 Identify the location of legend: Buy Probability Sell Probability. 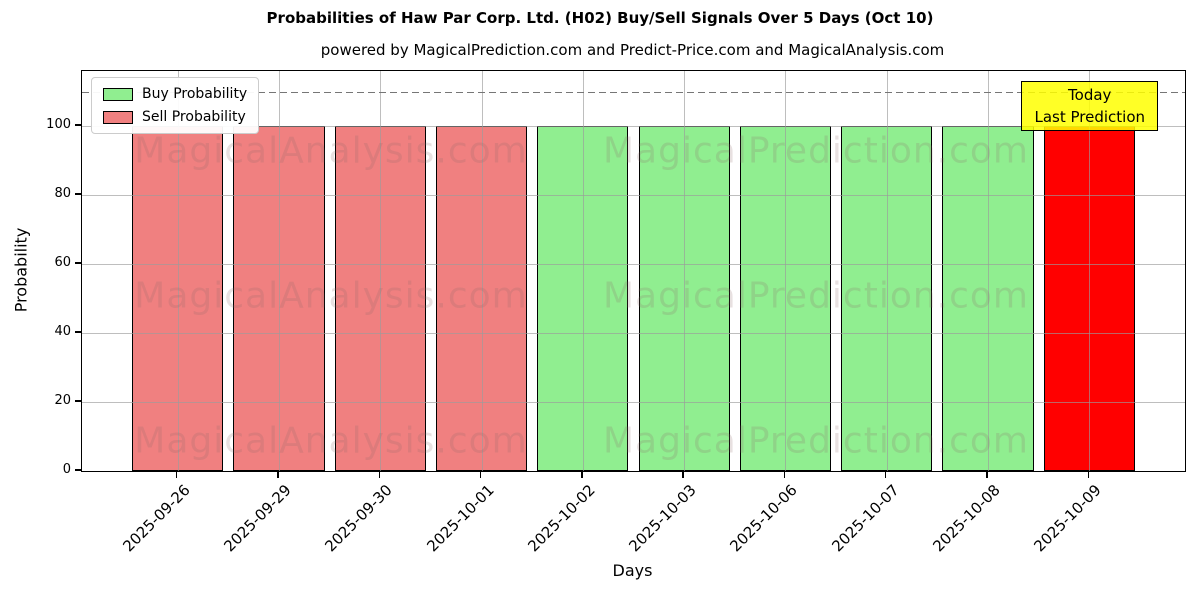
(175, 105).